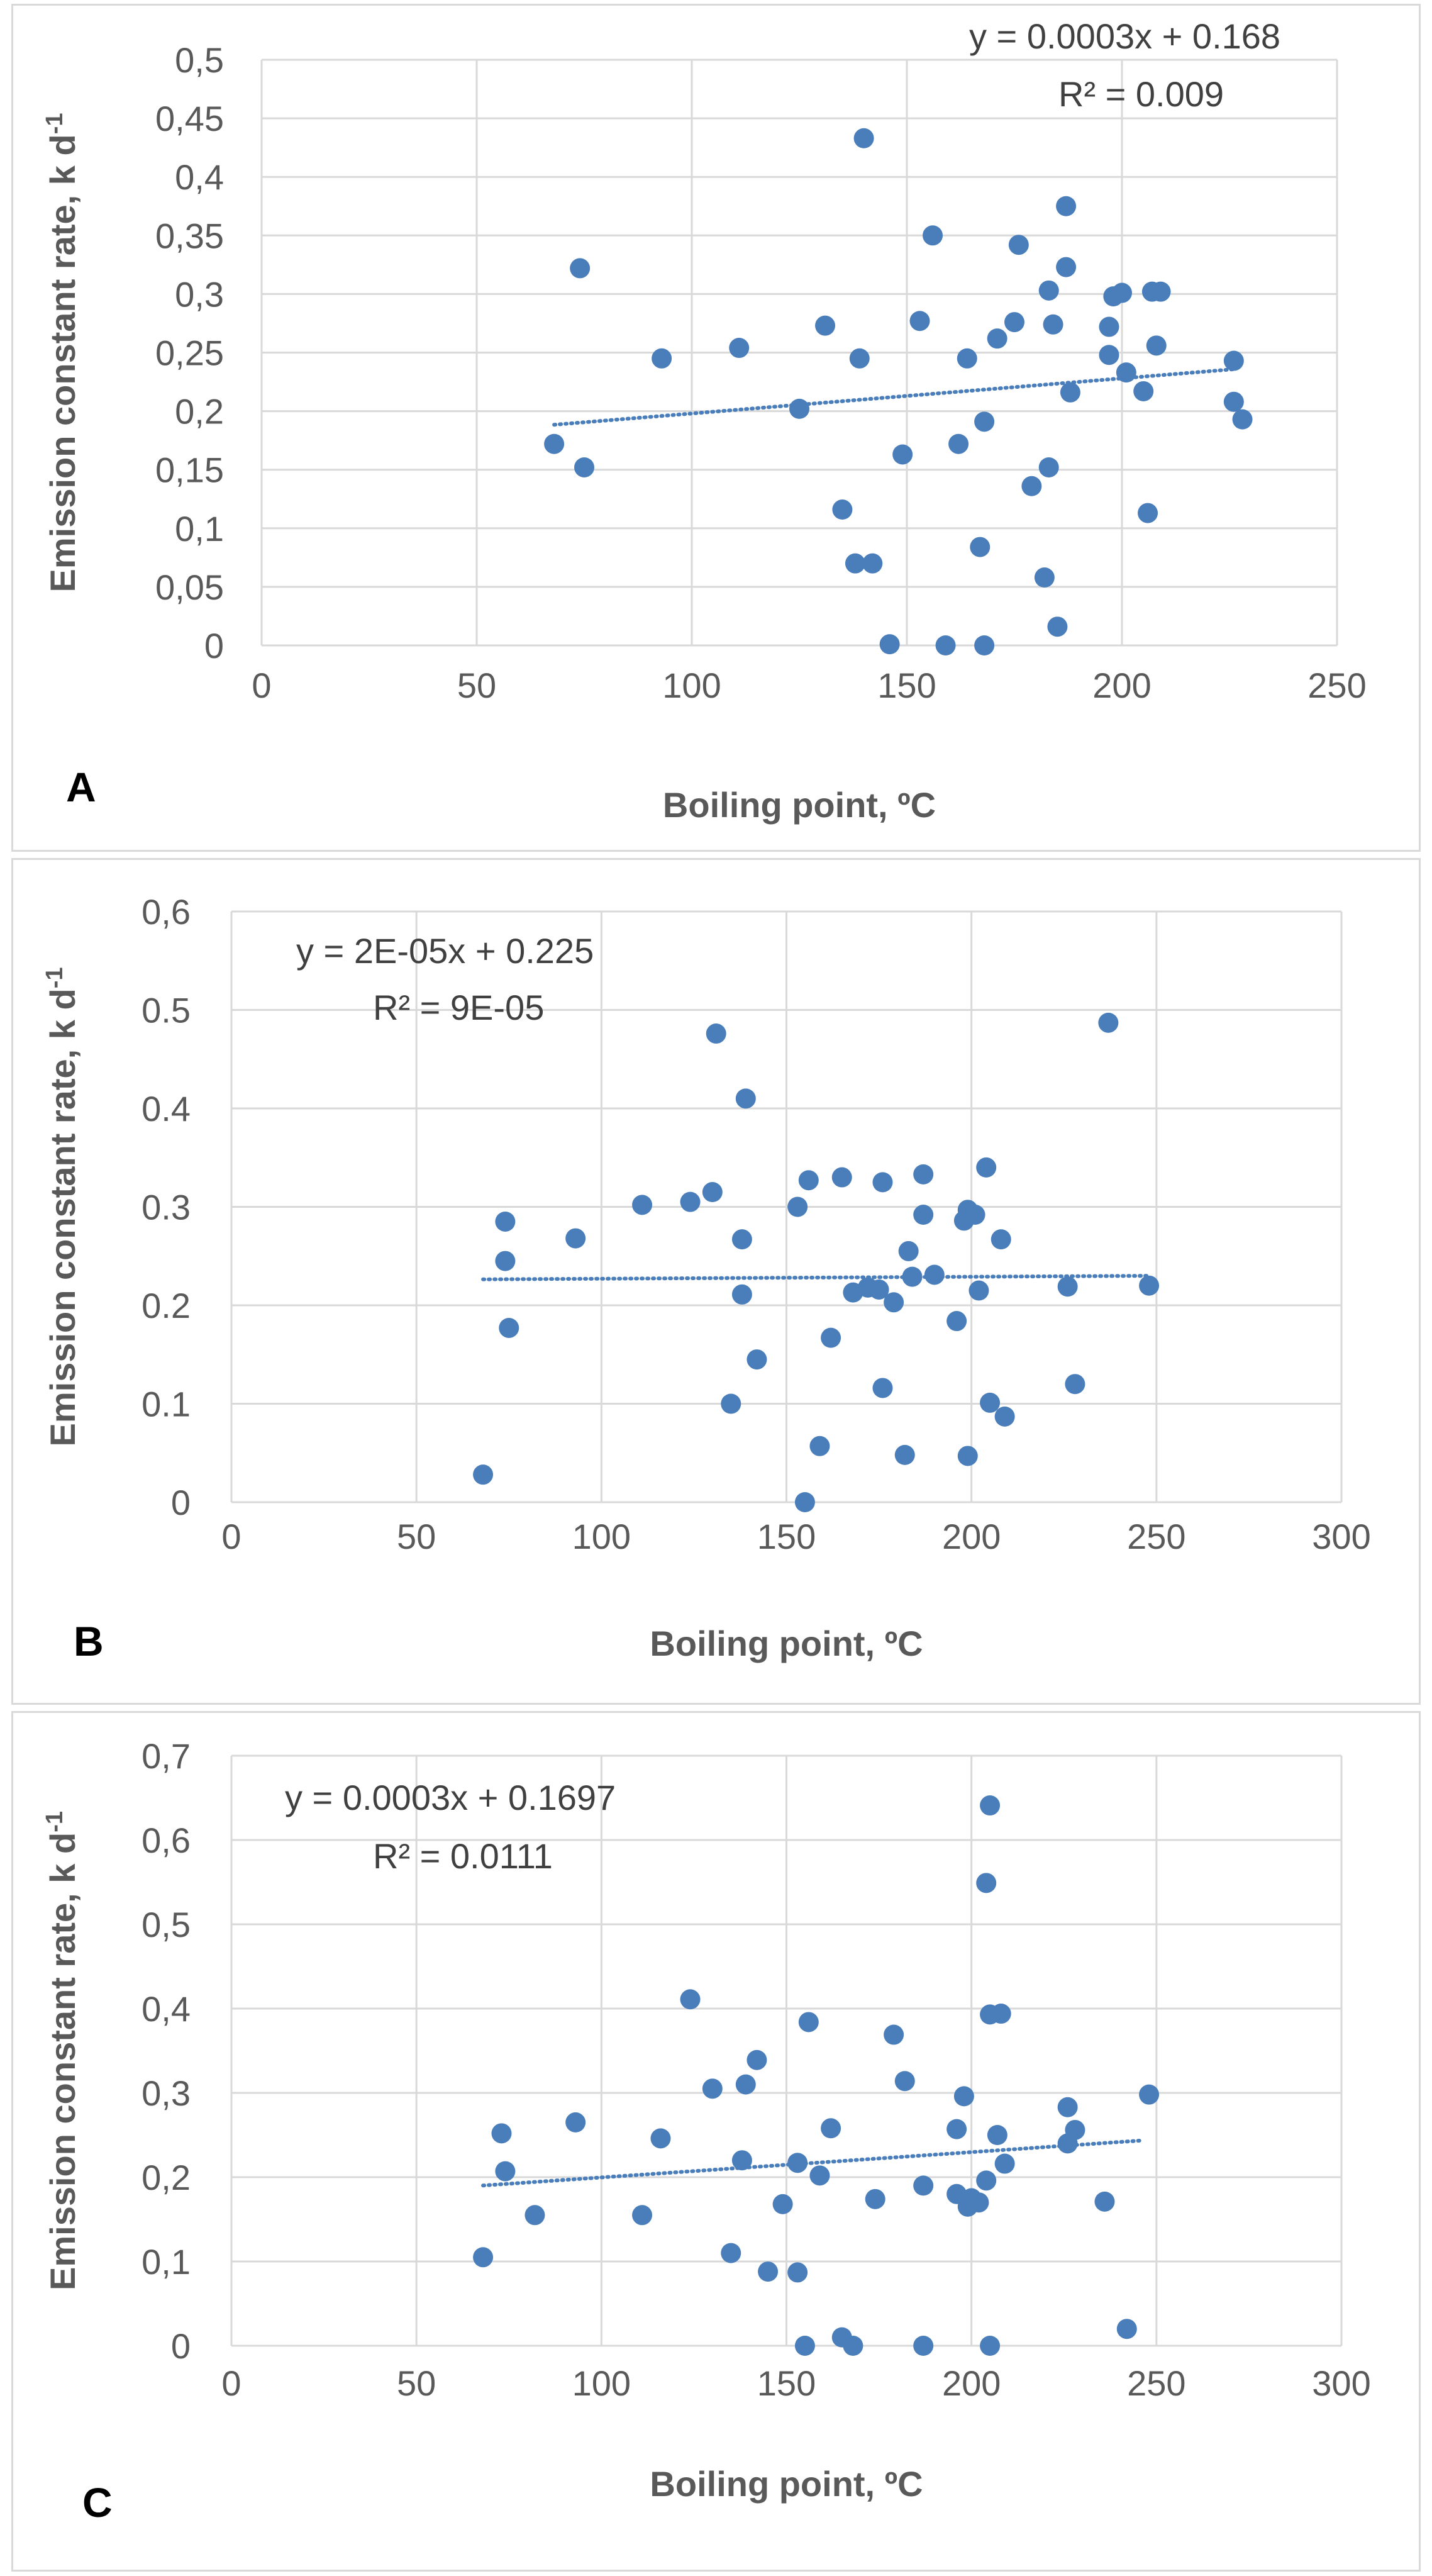 The image size is (1432, 2576). I want to click on panel-label-a: A, so click(81, 787).